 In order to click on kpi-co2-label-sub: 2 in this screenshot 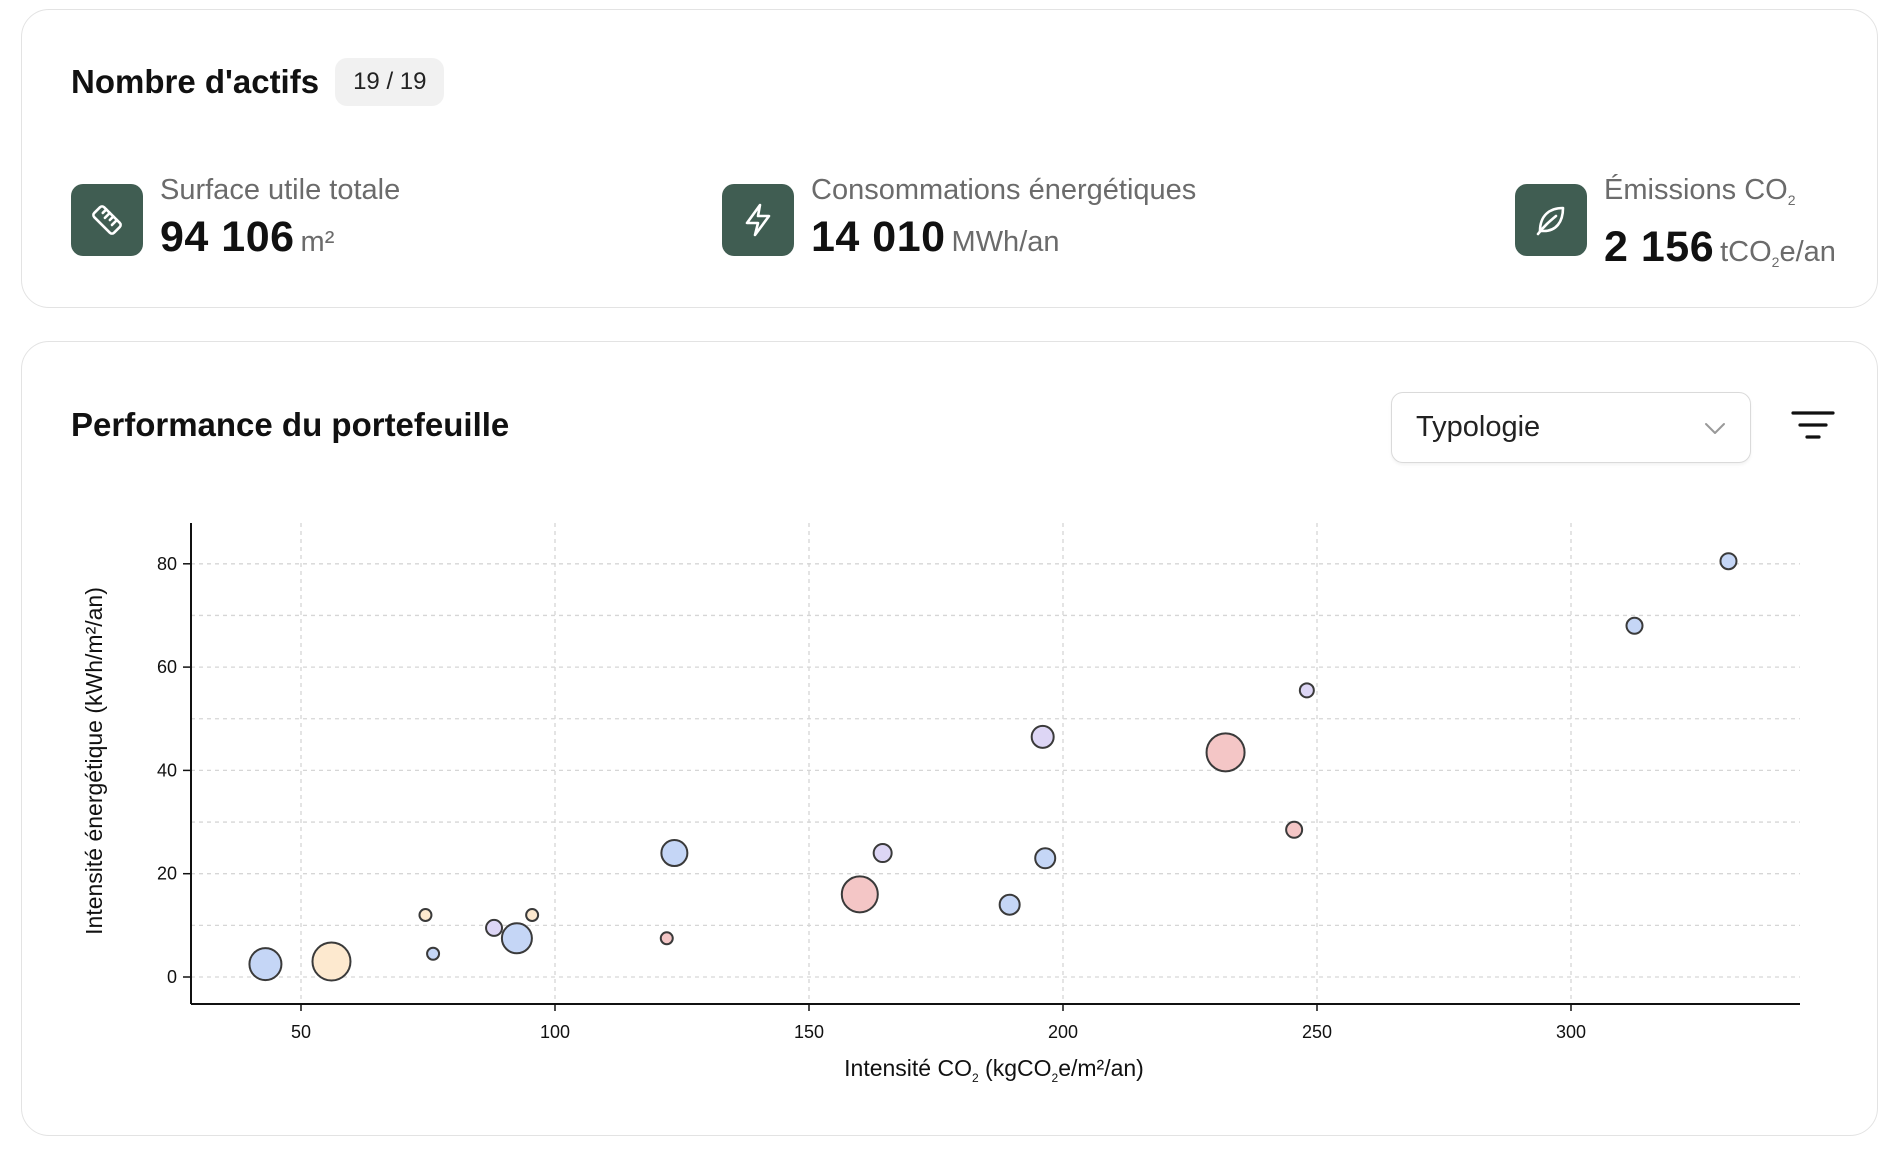, I will do `click(1791, 200)`.